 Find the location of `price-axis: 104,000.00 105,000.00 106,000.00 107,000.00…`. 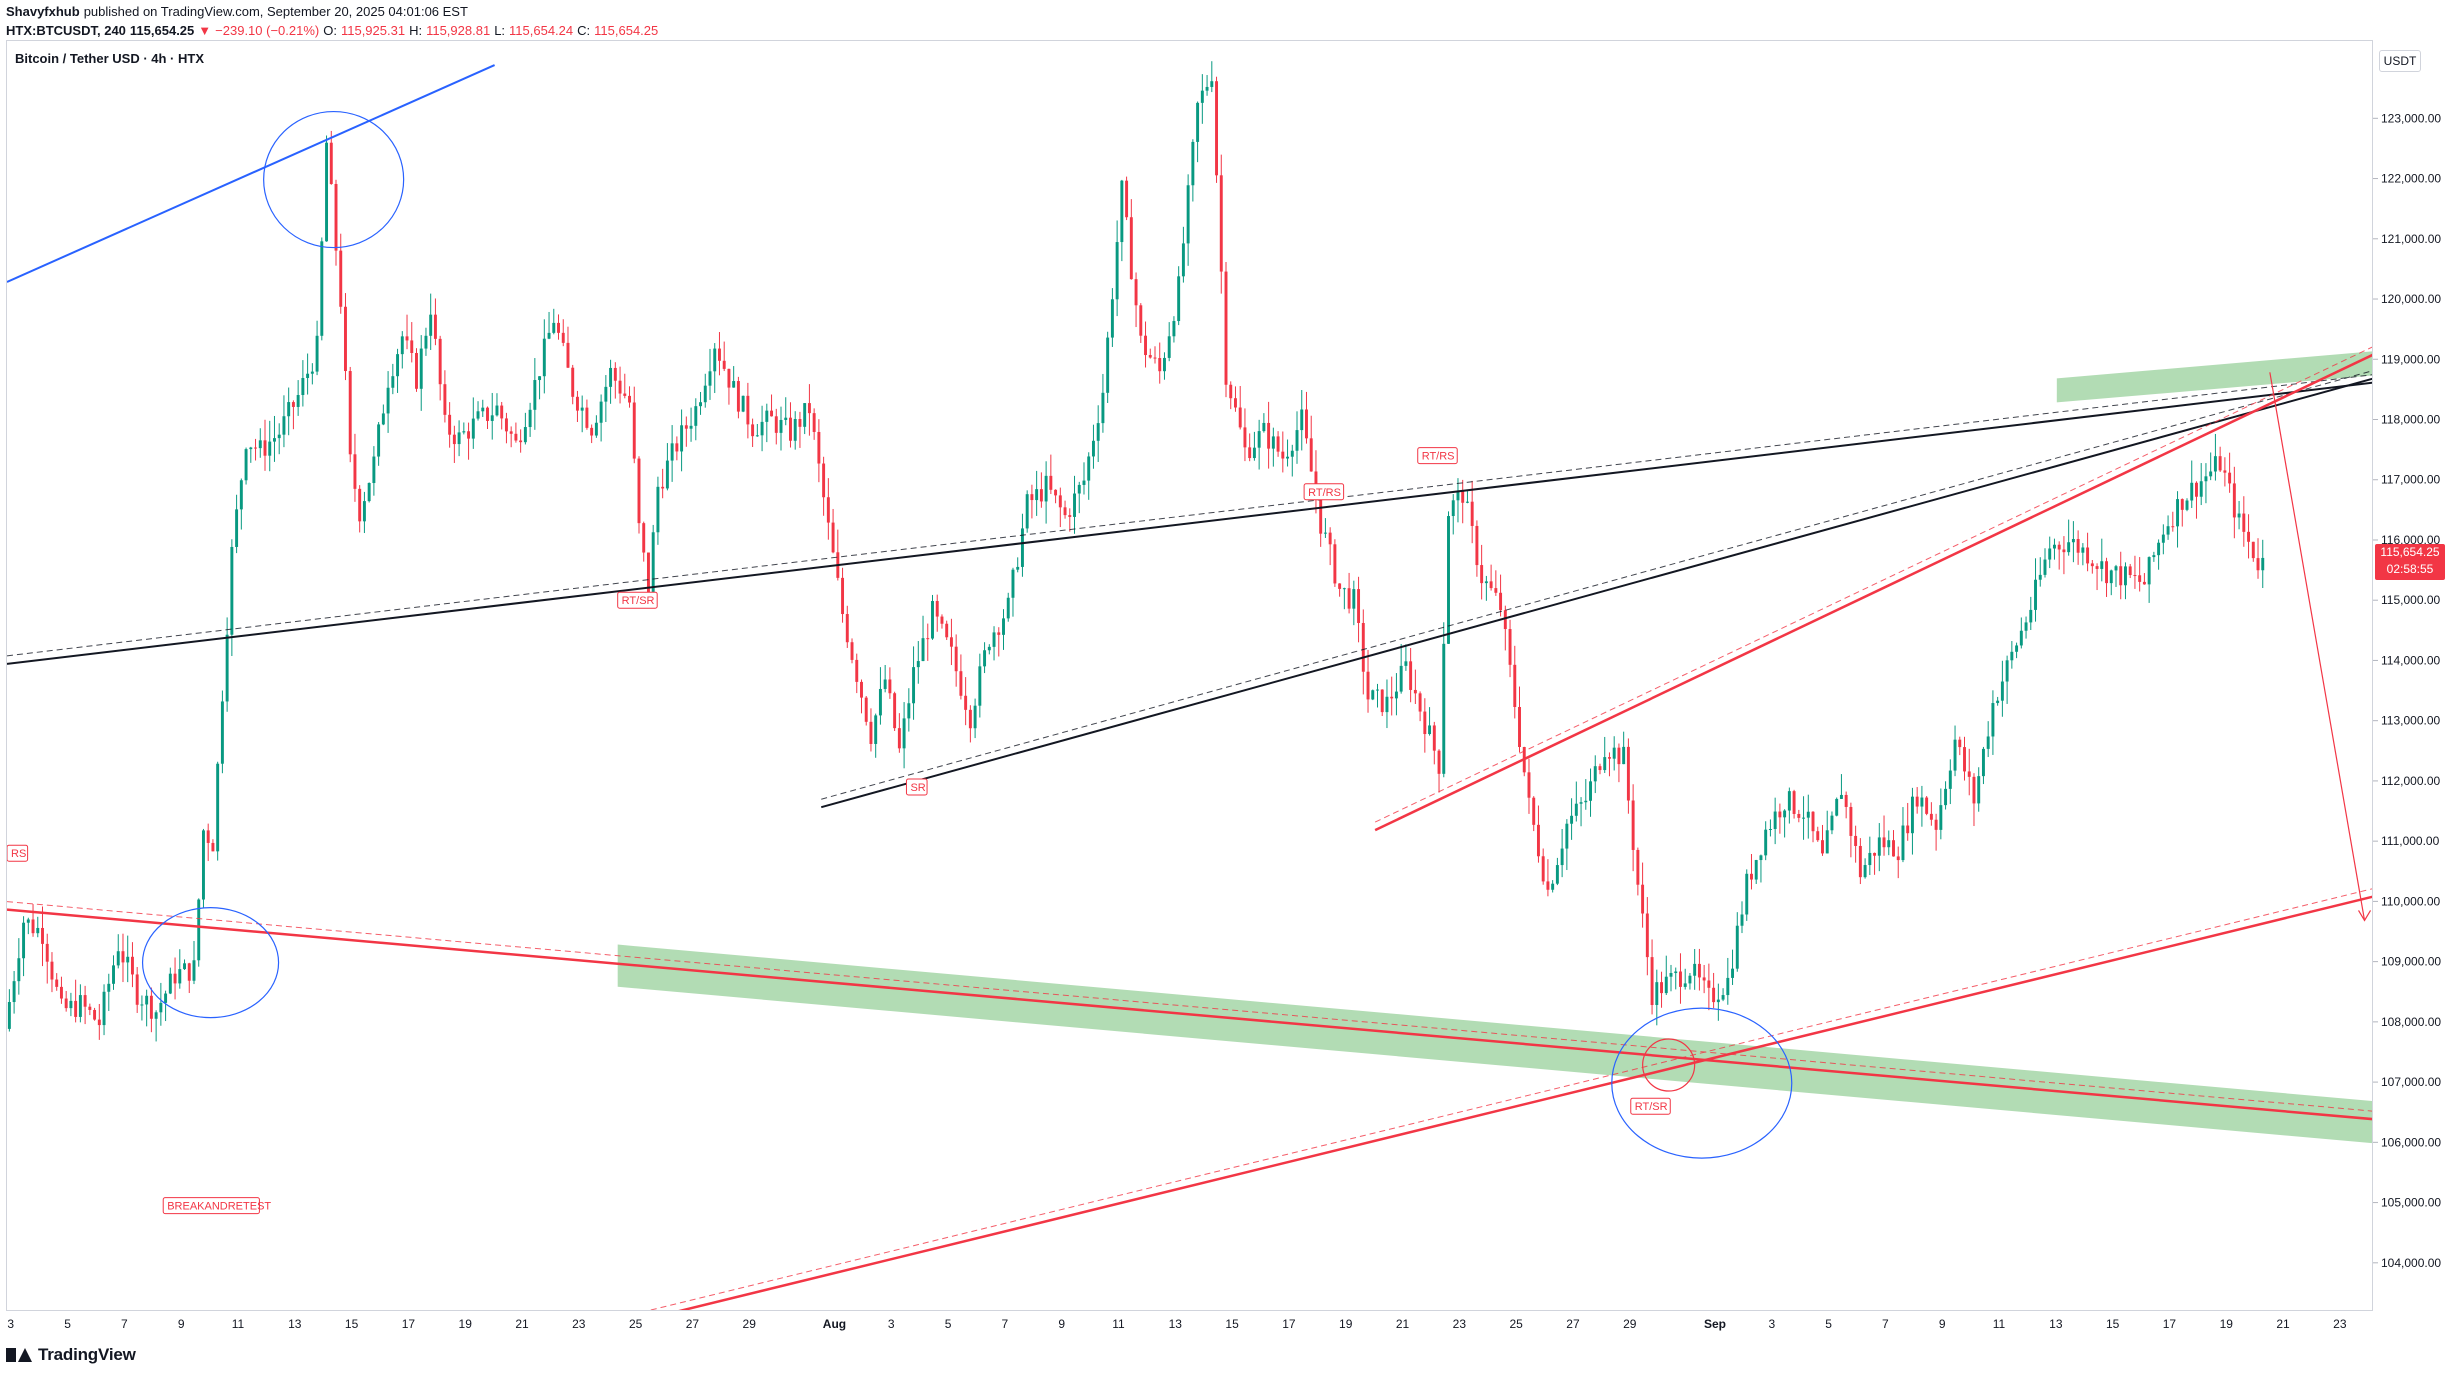

price-axis: 104,000.00 105,000.00 106,000.00 107,000.00… is located at coordinates (2413, 675).